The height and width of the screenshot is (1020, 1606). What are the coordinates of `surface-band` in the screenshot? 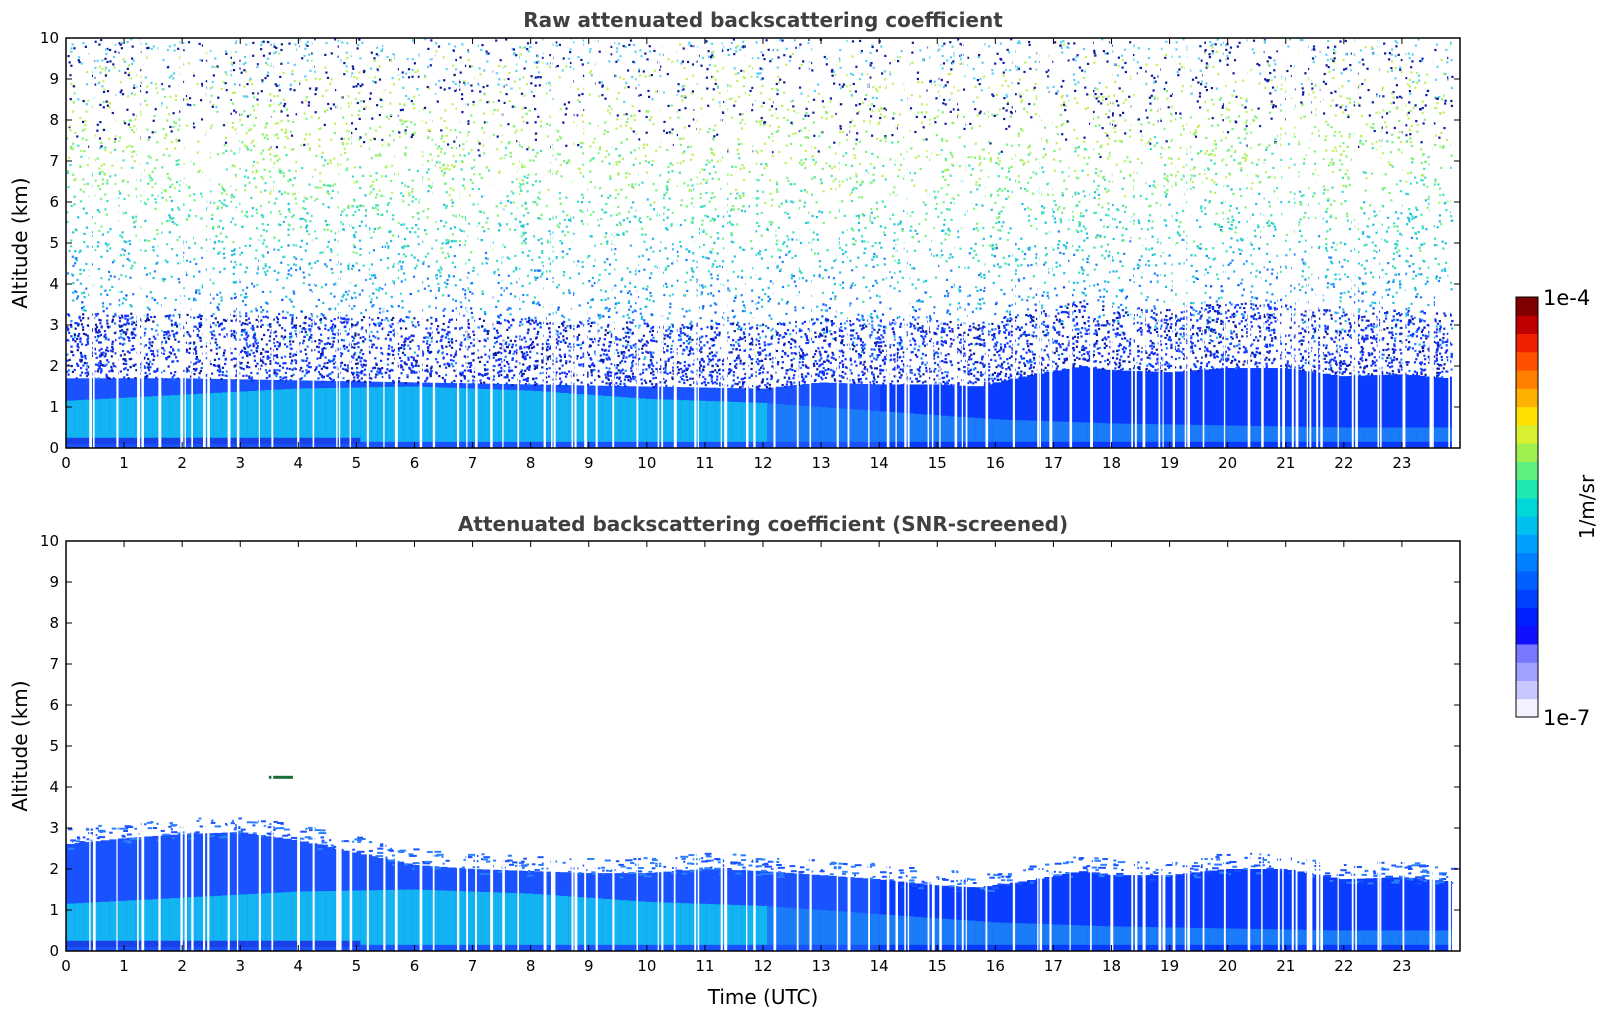 It's located at (174, 440).